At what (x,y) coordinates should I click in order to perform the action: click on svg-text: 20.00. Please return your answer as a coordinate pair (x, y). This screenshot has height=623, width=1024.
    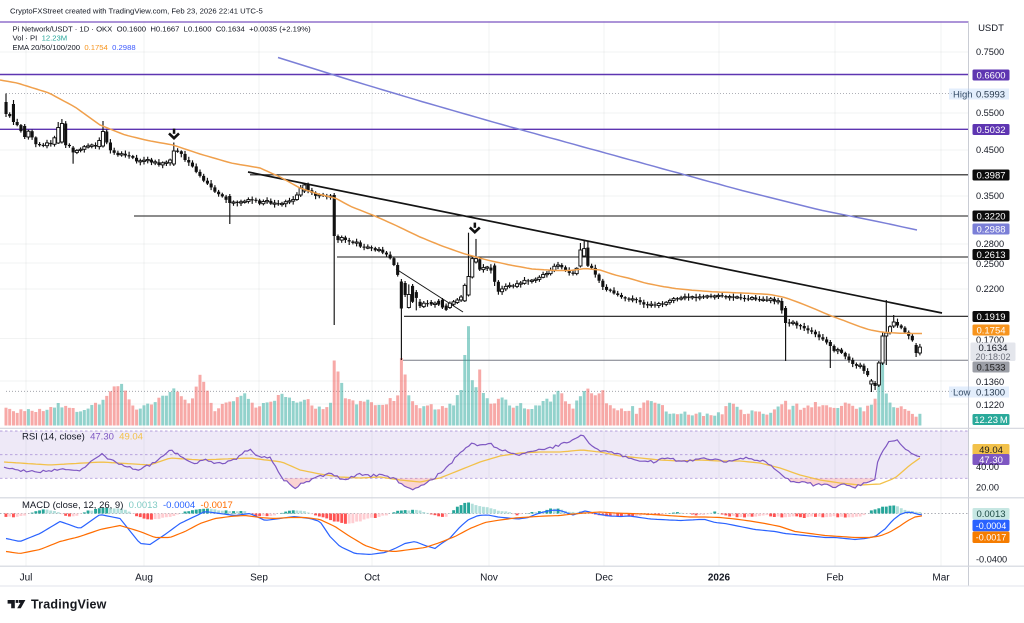
    Looking at the image, I should click on (987, 488).